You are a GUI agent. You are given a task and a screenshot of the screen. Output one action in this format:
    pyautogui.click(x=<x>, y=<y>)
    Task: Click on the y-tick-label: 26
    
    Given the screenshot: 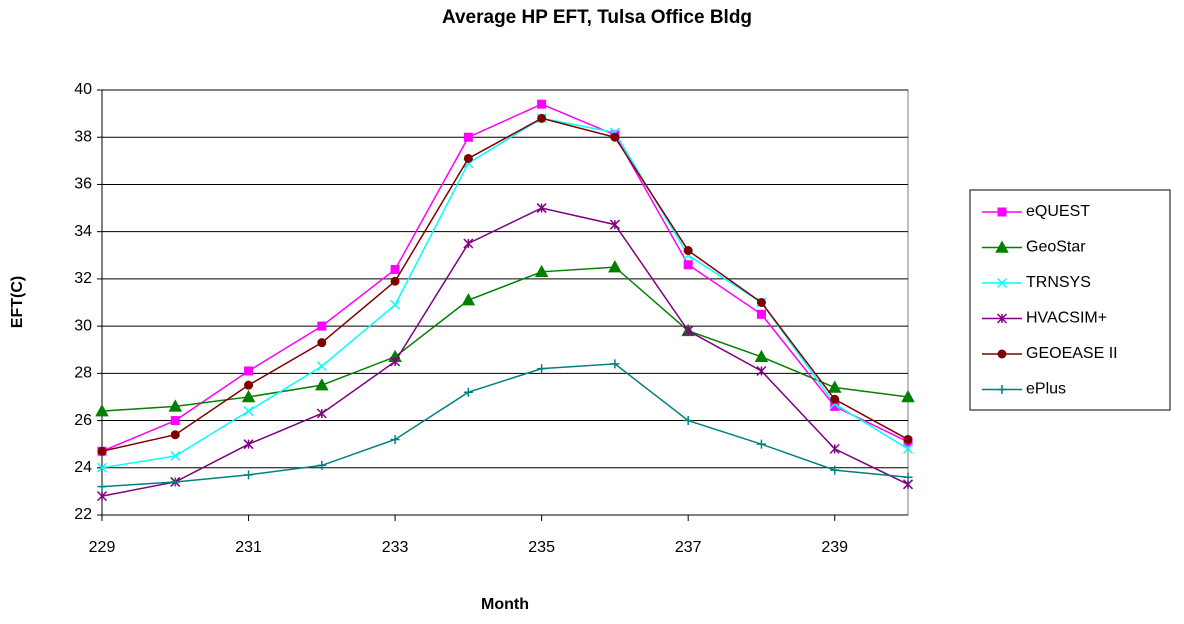 What is the action you would take?
    pyautogui.click(x=83, y=420)
    